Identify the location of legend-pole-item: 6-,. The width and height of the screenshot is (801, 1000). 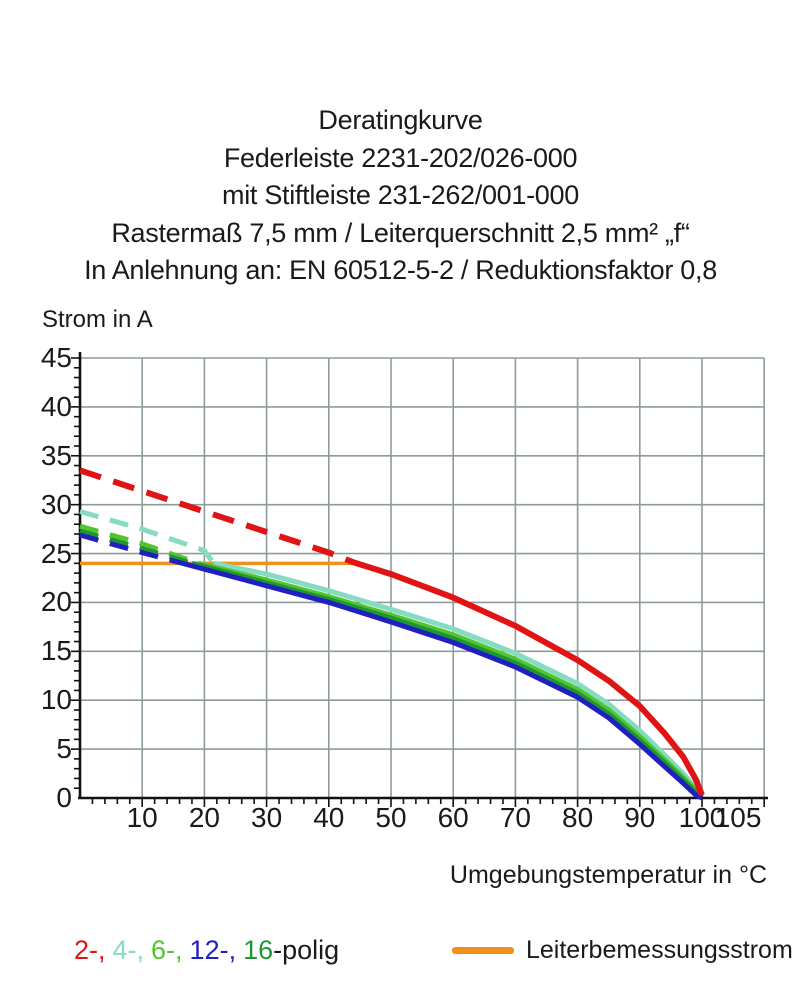
(167, 950).